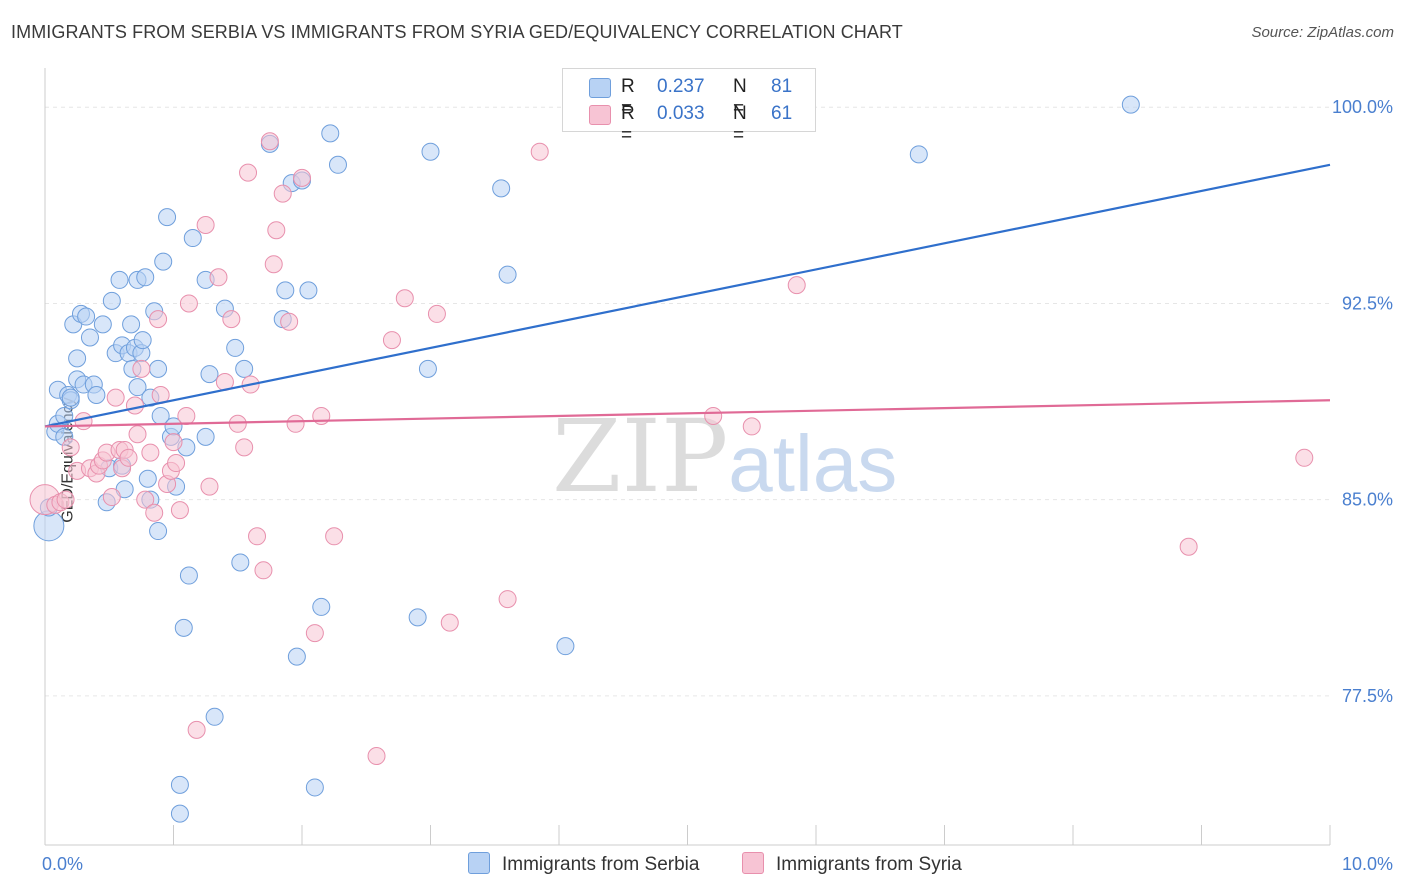 The width and height of the screenshot is (1406, 892). What do you see at coordinates (1367, 500) in the screenshot?
I see `y-tick-label: 85.0%` at bounding box center [1367, 500].